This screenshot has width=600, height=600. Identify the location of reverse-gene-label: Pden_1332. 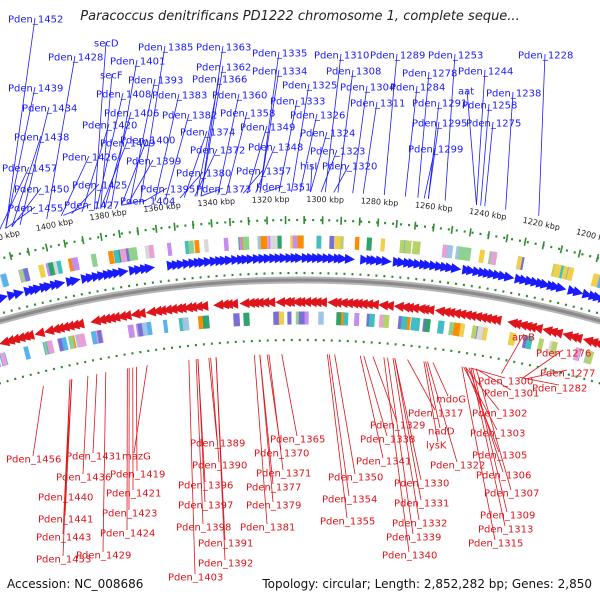
(419, 523).